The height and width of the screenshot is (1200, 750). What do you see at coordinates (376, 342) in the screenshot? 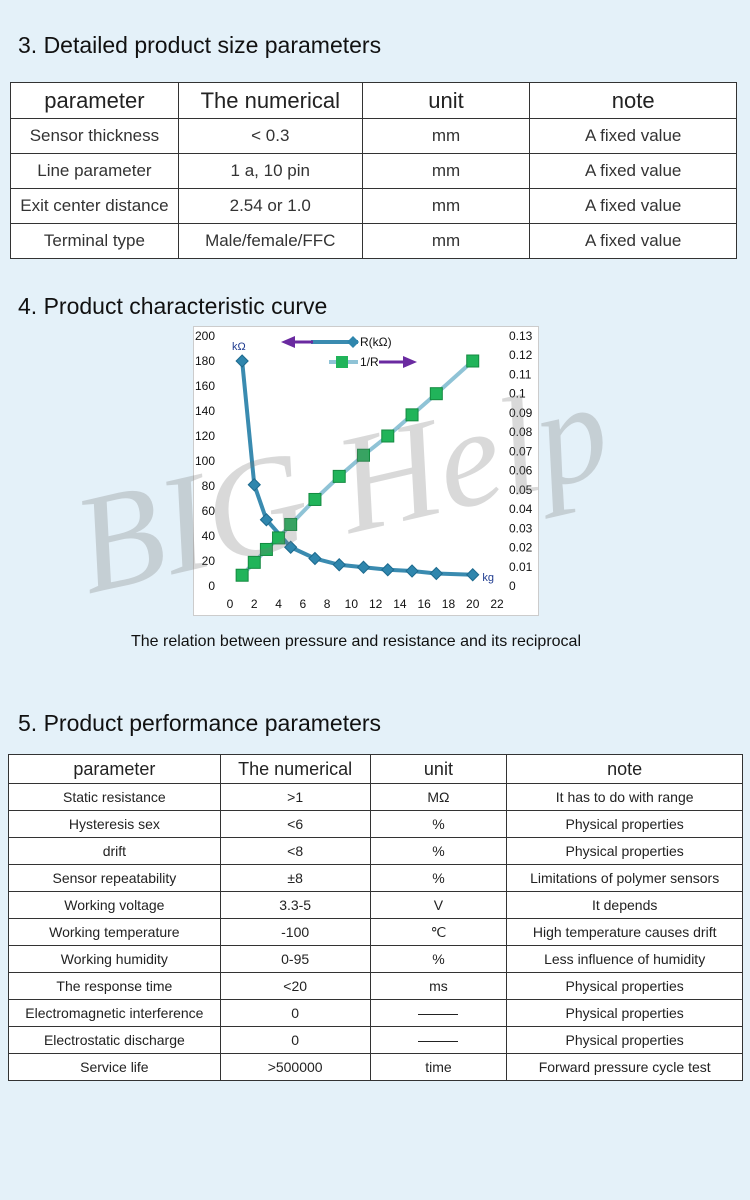
I see `legend-label-r: R(kΩ)` at bounding box center [376, 342].